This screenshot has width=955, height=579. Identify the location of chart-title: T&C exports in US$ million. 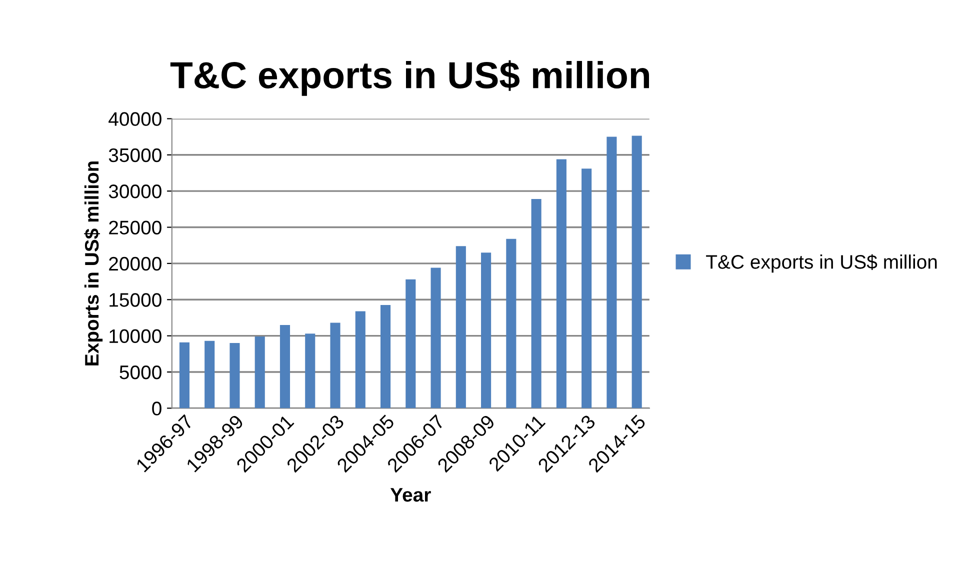
(409, 78).